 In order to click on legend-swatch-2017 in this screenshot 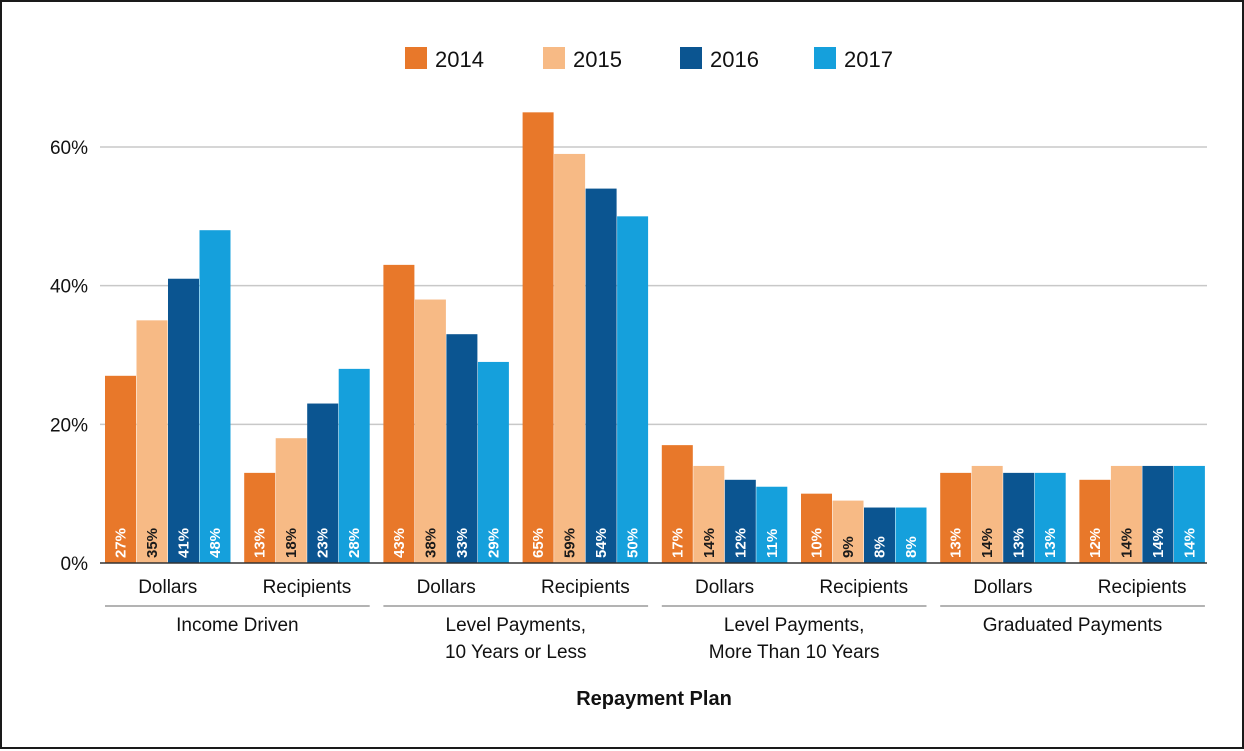, I will do `click(825, 58)`.